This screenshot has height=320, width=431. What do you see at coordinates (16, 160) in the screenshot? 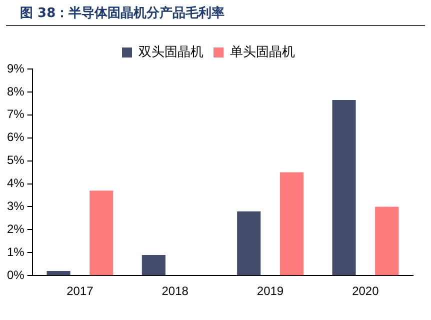
I see `y-tick-label: 5%` at bounding box center [16, 160].